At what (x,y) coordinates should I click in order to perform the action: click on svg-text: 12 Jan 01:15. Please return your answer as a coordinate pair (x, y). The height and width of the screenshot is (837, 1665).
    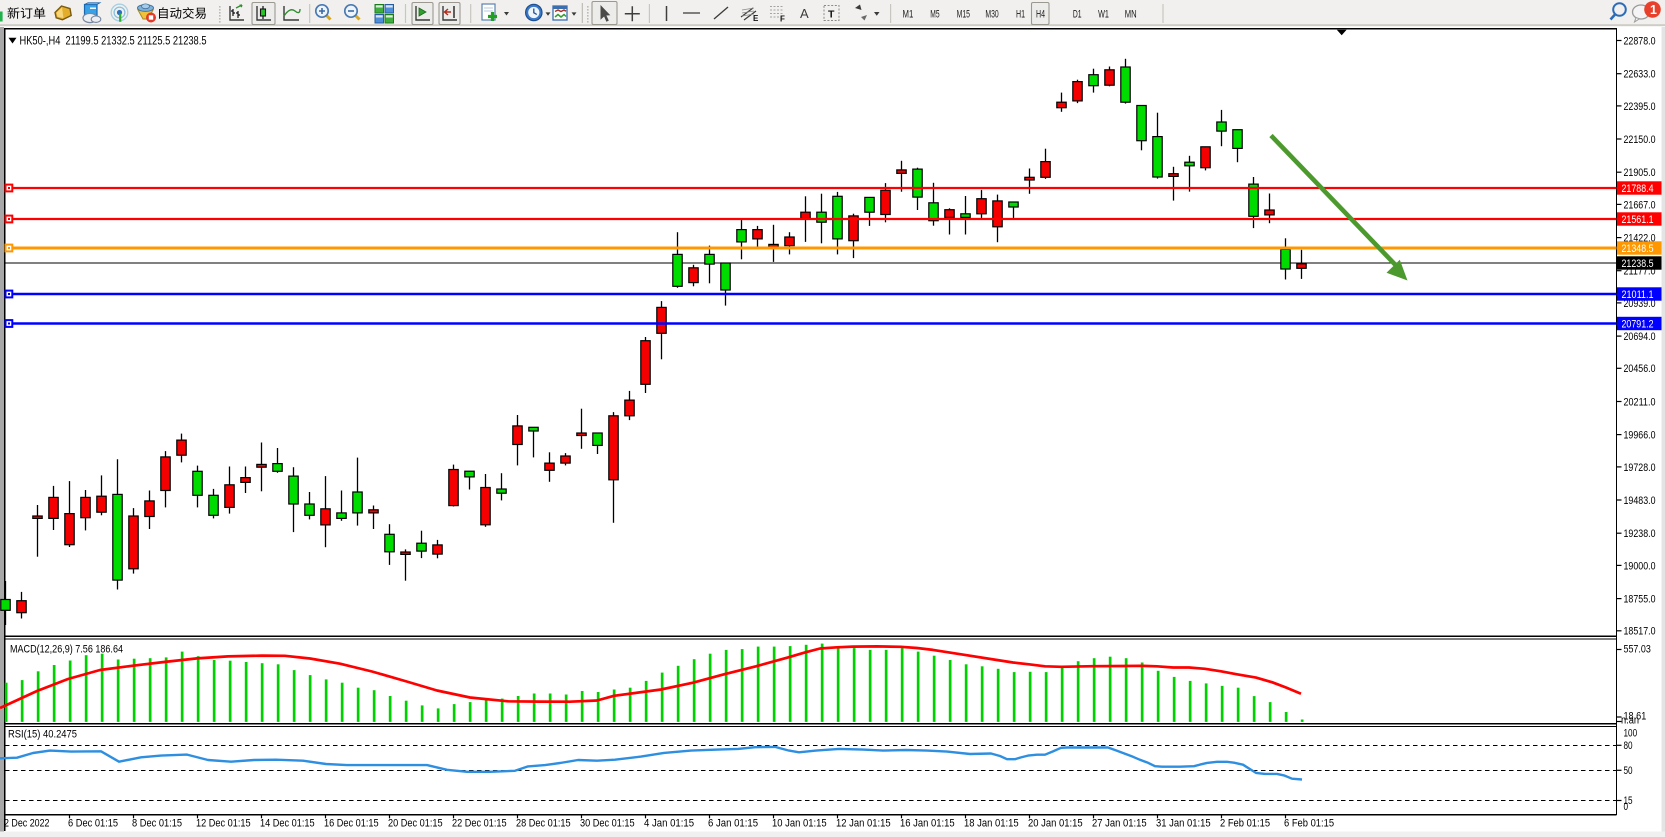
    Looking at the image, I should click on (863, 824).